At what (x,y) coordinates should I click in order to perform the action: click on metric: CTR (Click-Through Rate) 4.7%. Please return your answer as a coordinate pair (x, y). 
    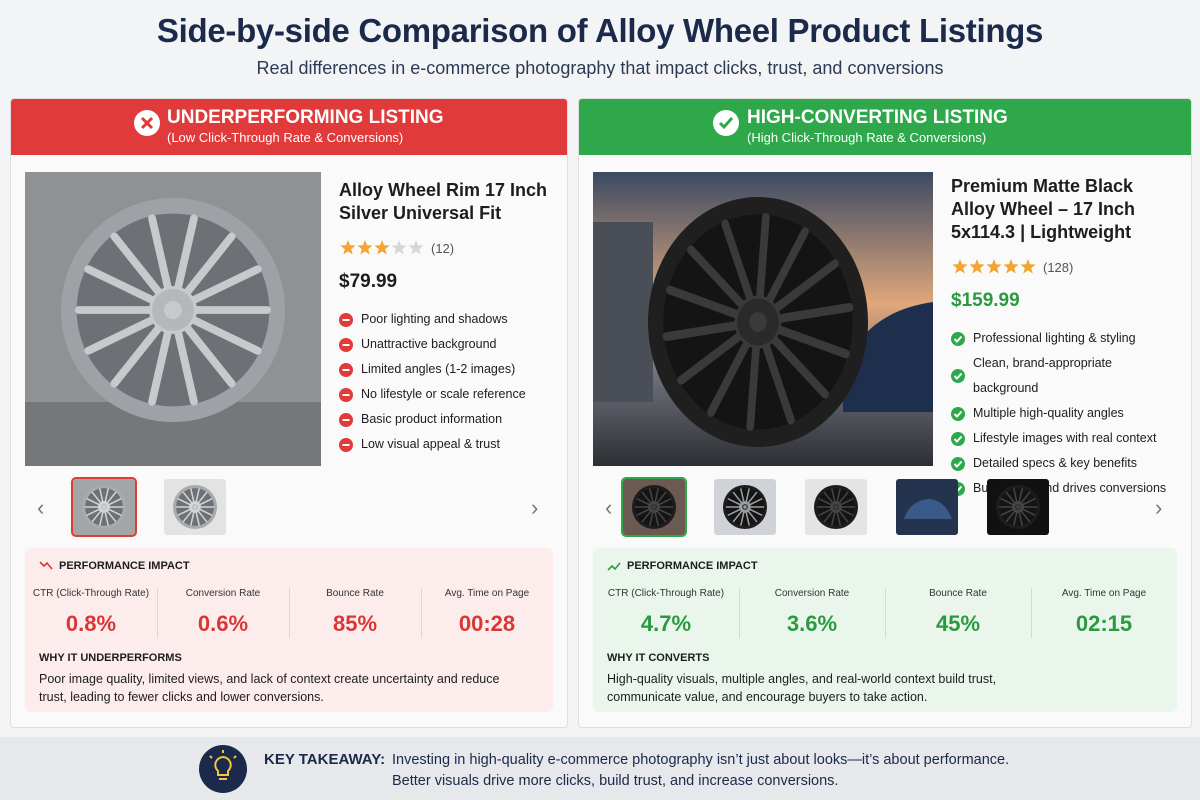
    Looking at the image, I should click on (666, 612).